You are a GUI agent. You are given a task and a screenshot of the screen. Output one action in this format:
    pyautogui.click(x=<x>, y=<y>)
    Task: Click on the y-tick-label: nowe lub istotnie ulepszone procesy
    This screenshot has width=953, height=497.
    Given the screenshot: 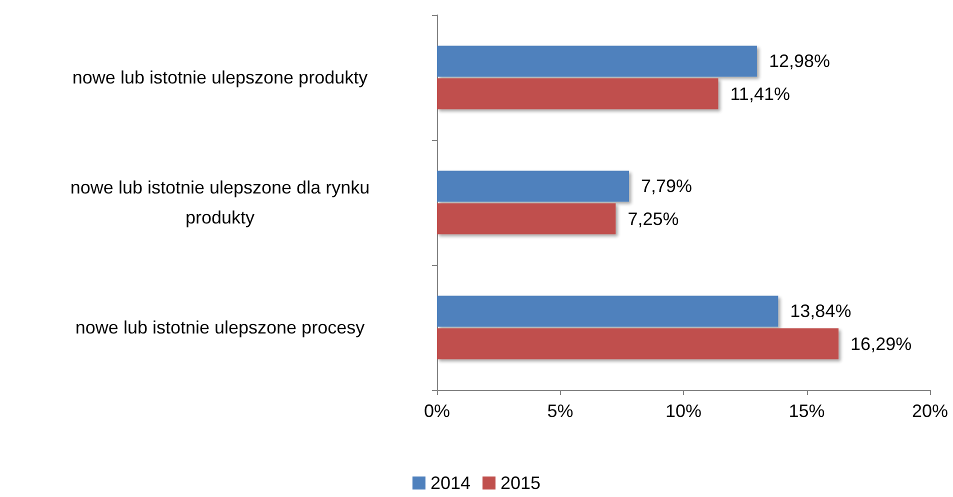 What is the action you would take?
    pyautogui.click(x=220, y=328)
    